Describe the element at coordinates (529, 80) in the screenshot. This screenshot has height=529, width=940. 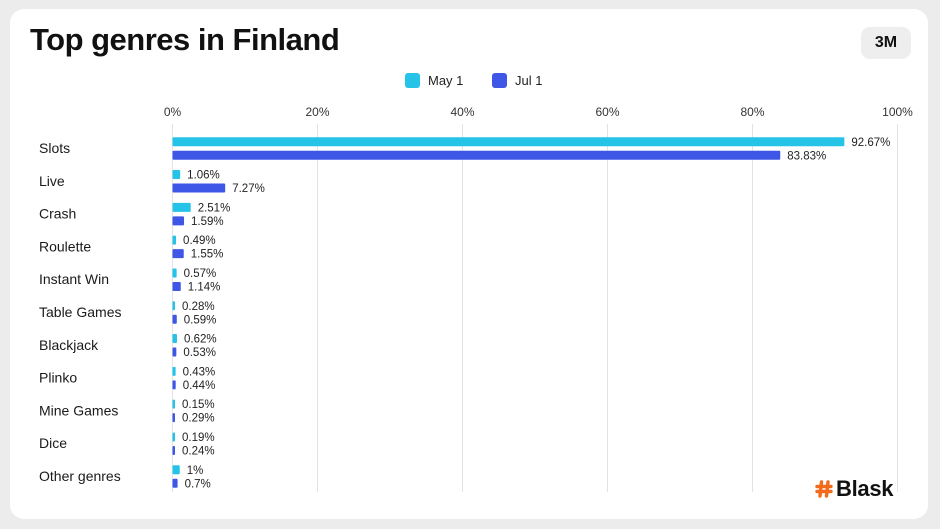
I see `legend-label-jul: Jul 1` at that location.